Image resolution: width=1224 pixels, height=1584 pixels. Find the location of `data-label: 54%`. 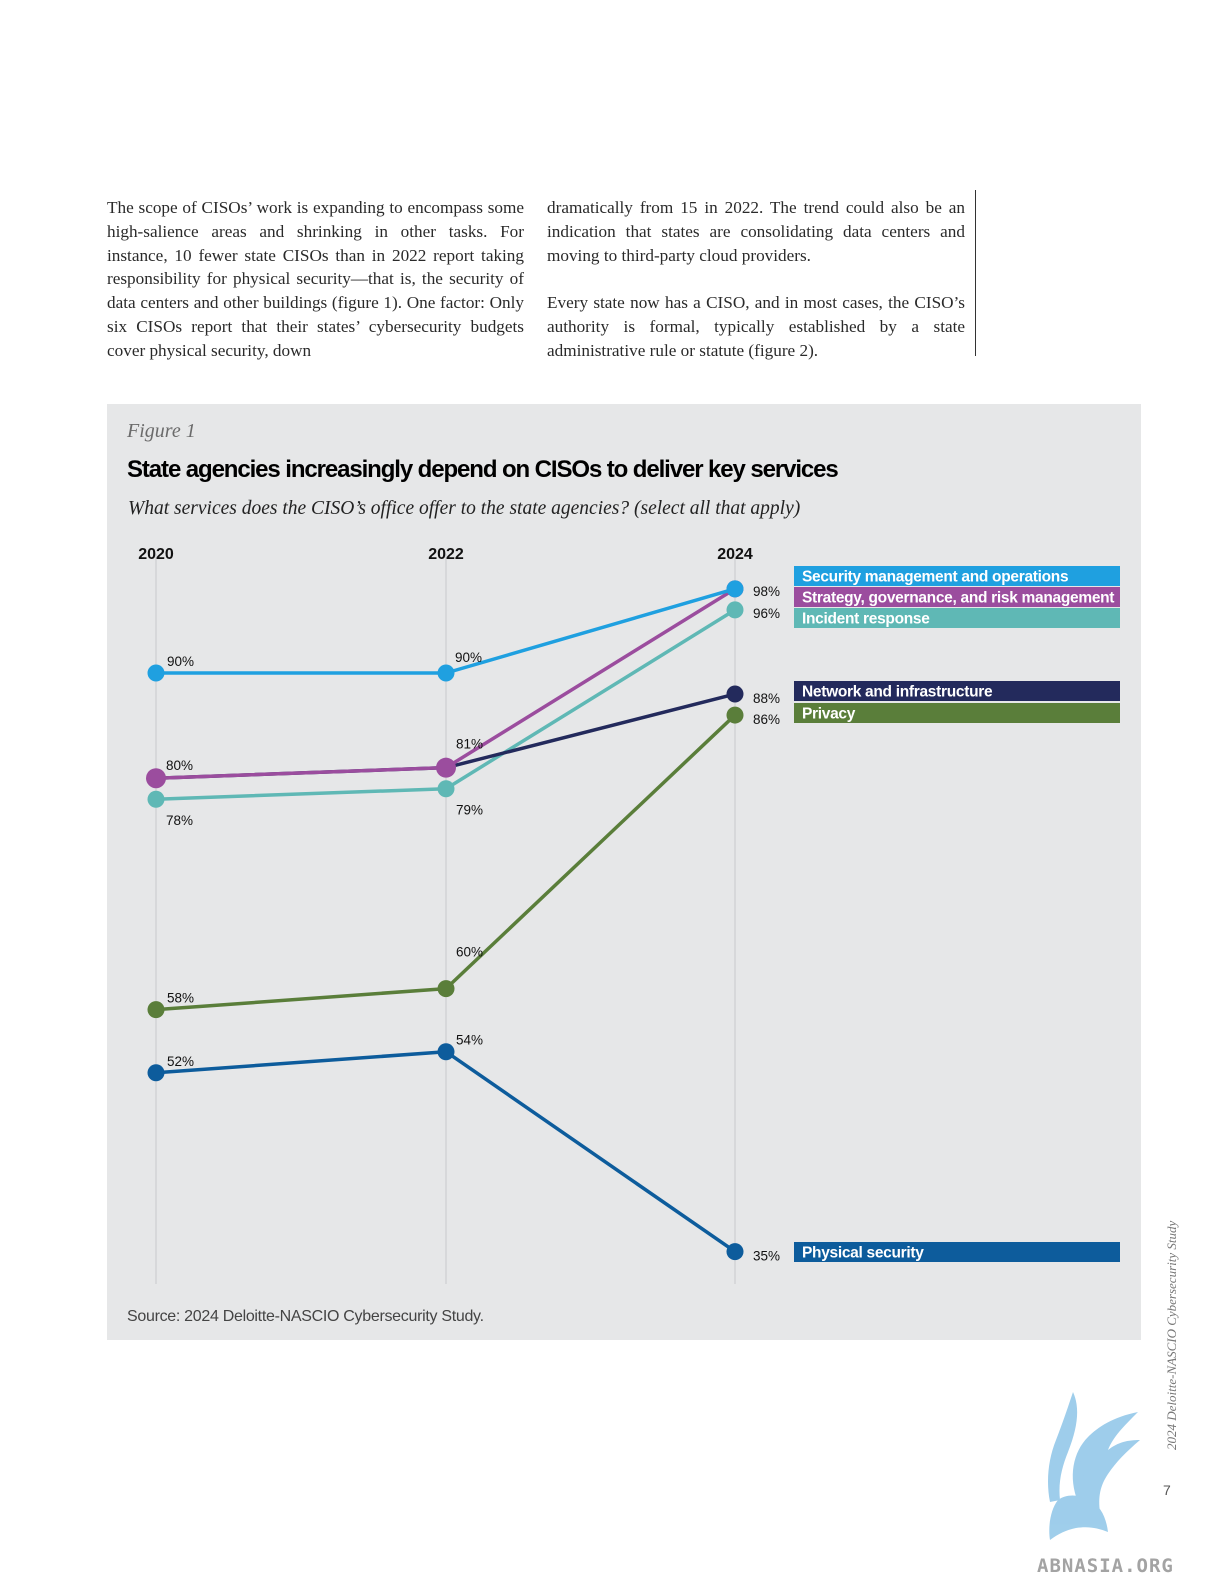

data-label: 54% is located at coordinates (469, 1040).